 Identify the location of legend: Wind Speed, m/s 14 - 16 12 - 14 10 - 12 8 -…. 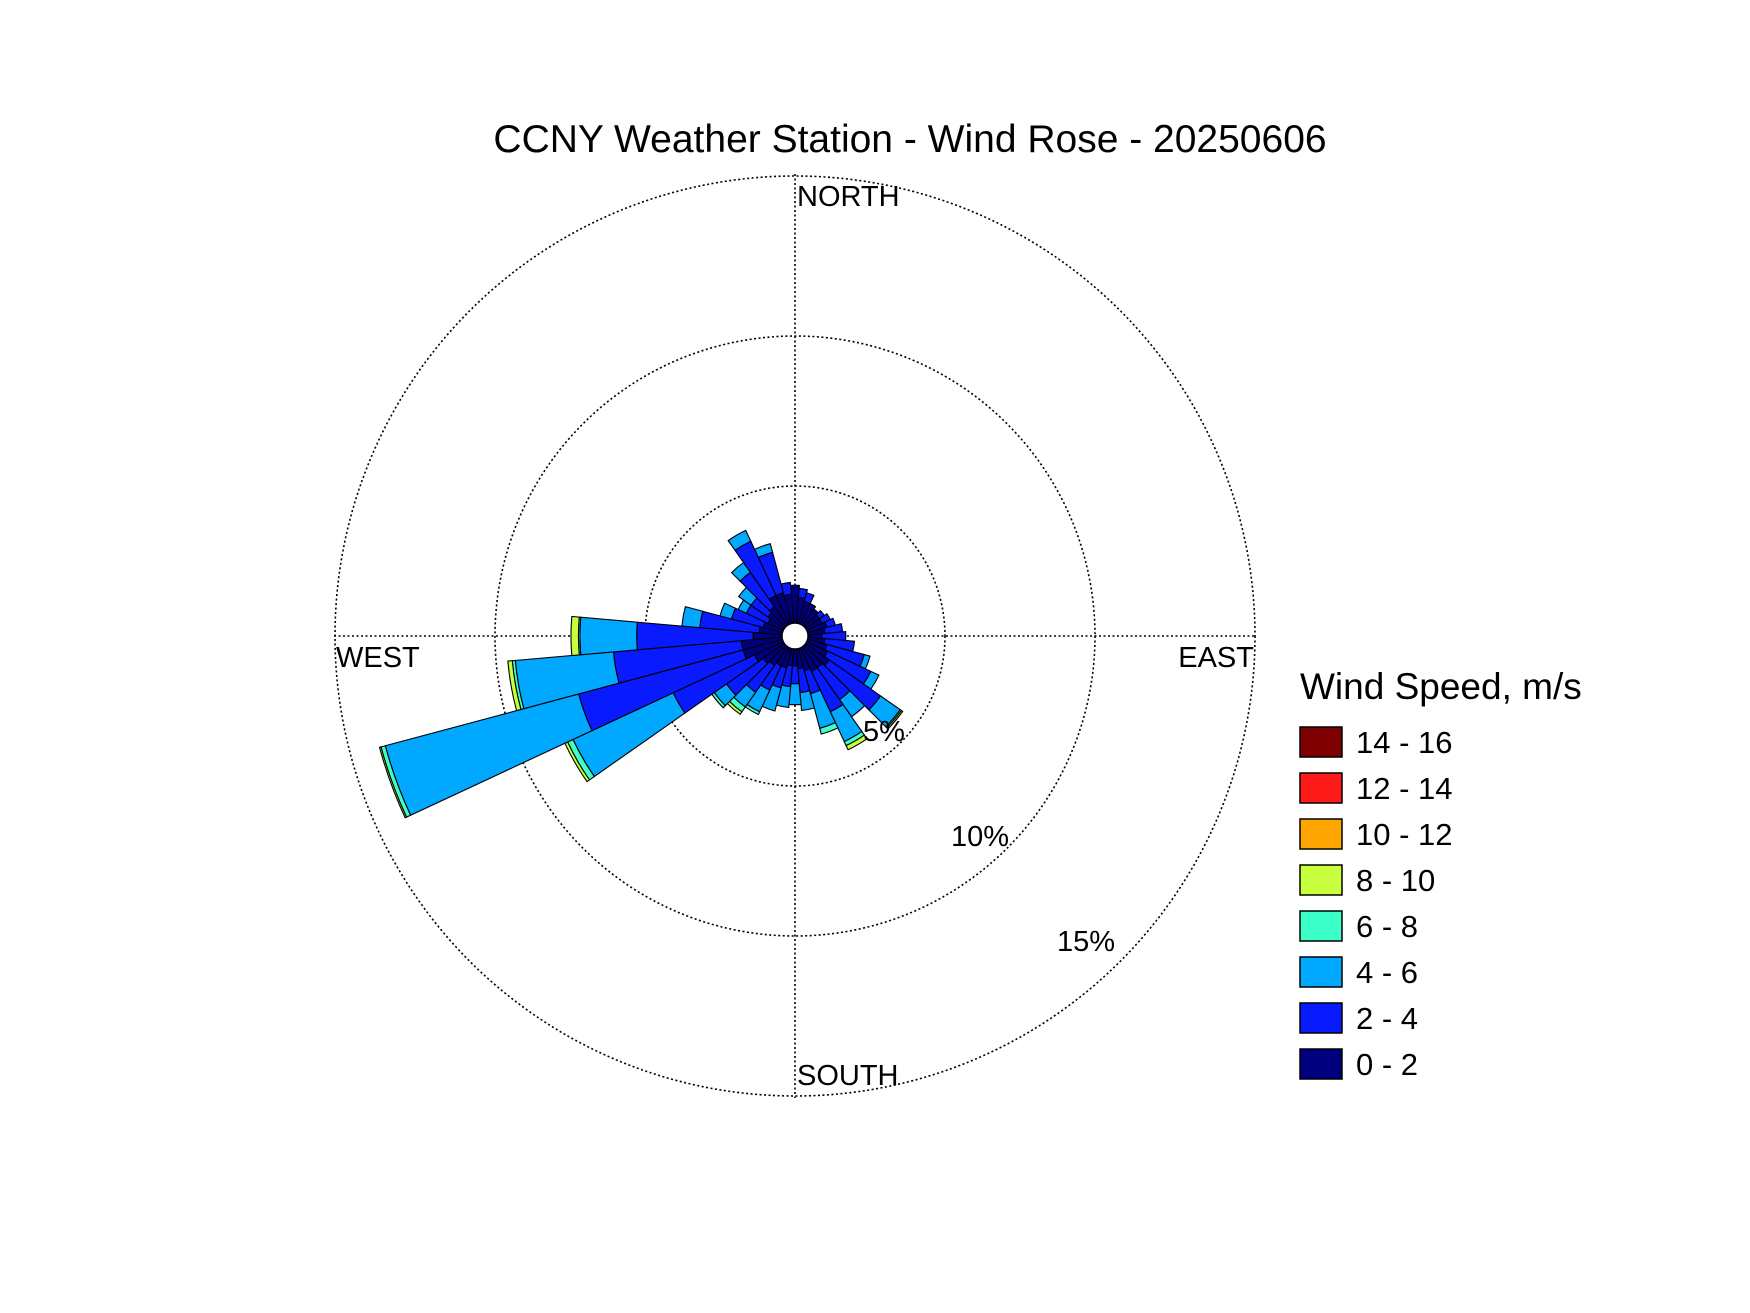
(1440, 874).